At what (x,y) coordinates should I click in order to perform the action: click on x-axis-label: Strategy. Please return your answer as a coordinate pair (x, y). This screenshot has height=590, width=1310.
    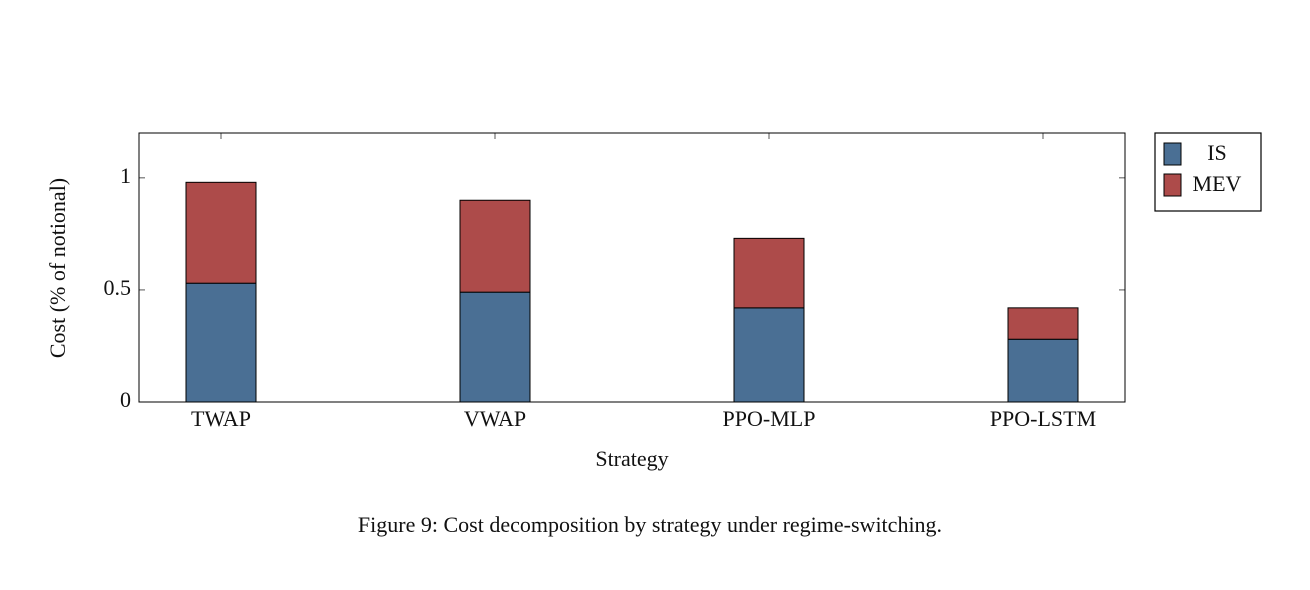
    Looking at the image, I should click on (631, 458).